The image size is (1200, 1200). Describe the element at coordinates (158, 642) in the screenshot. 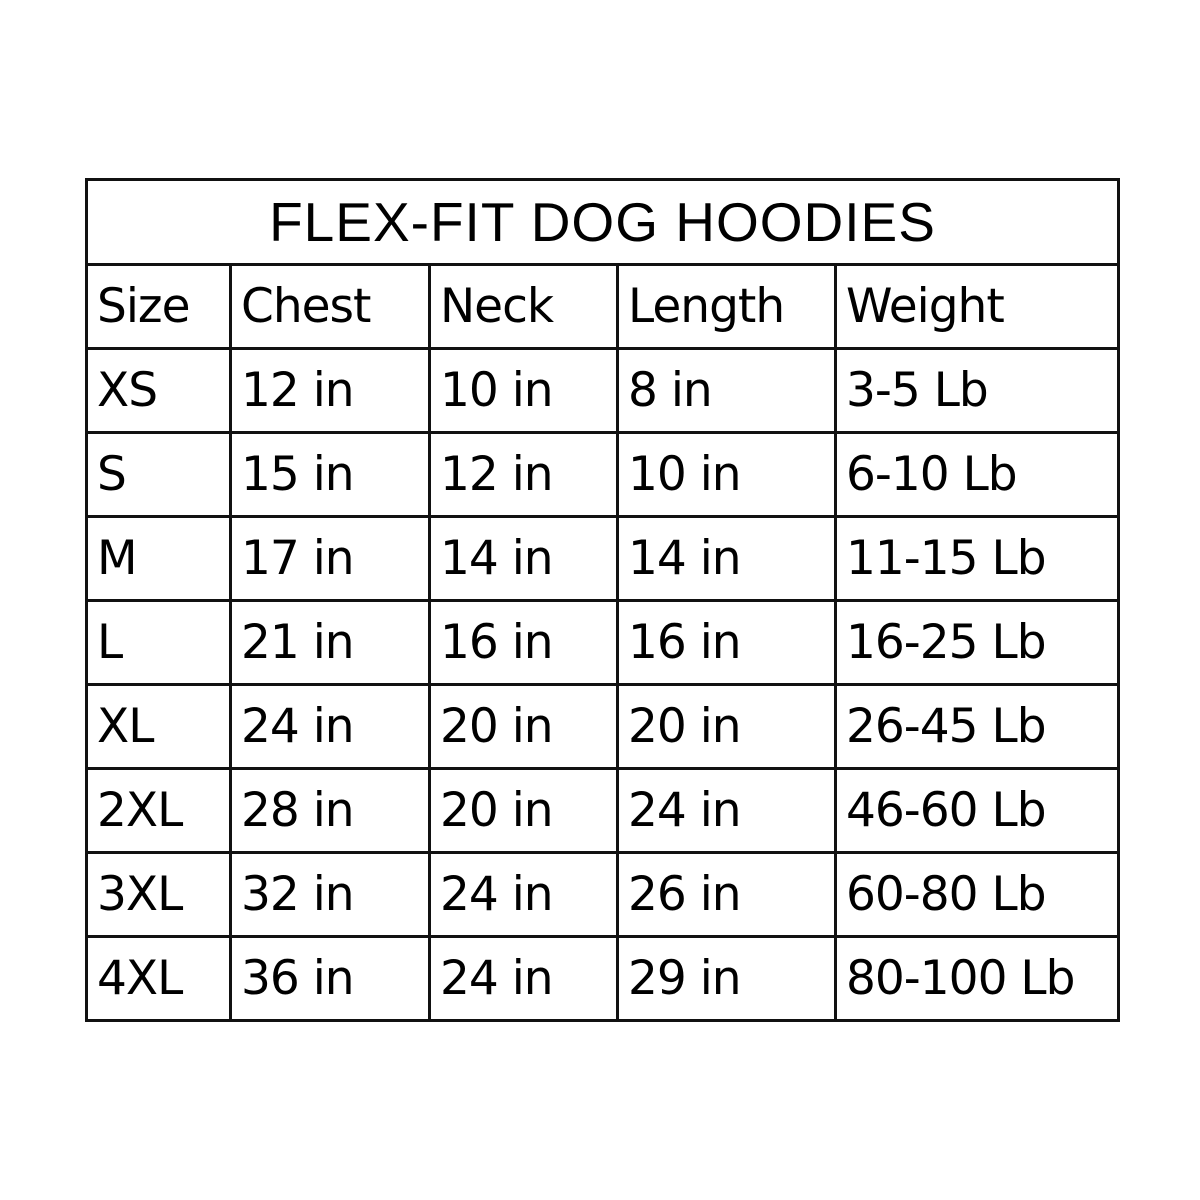

I see `cell-size: L` at that location.